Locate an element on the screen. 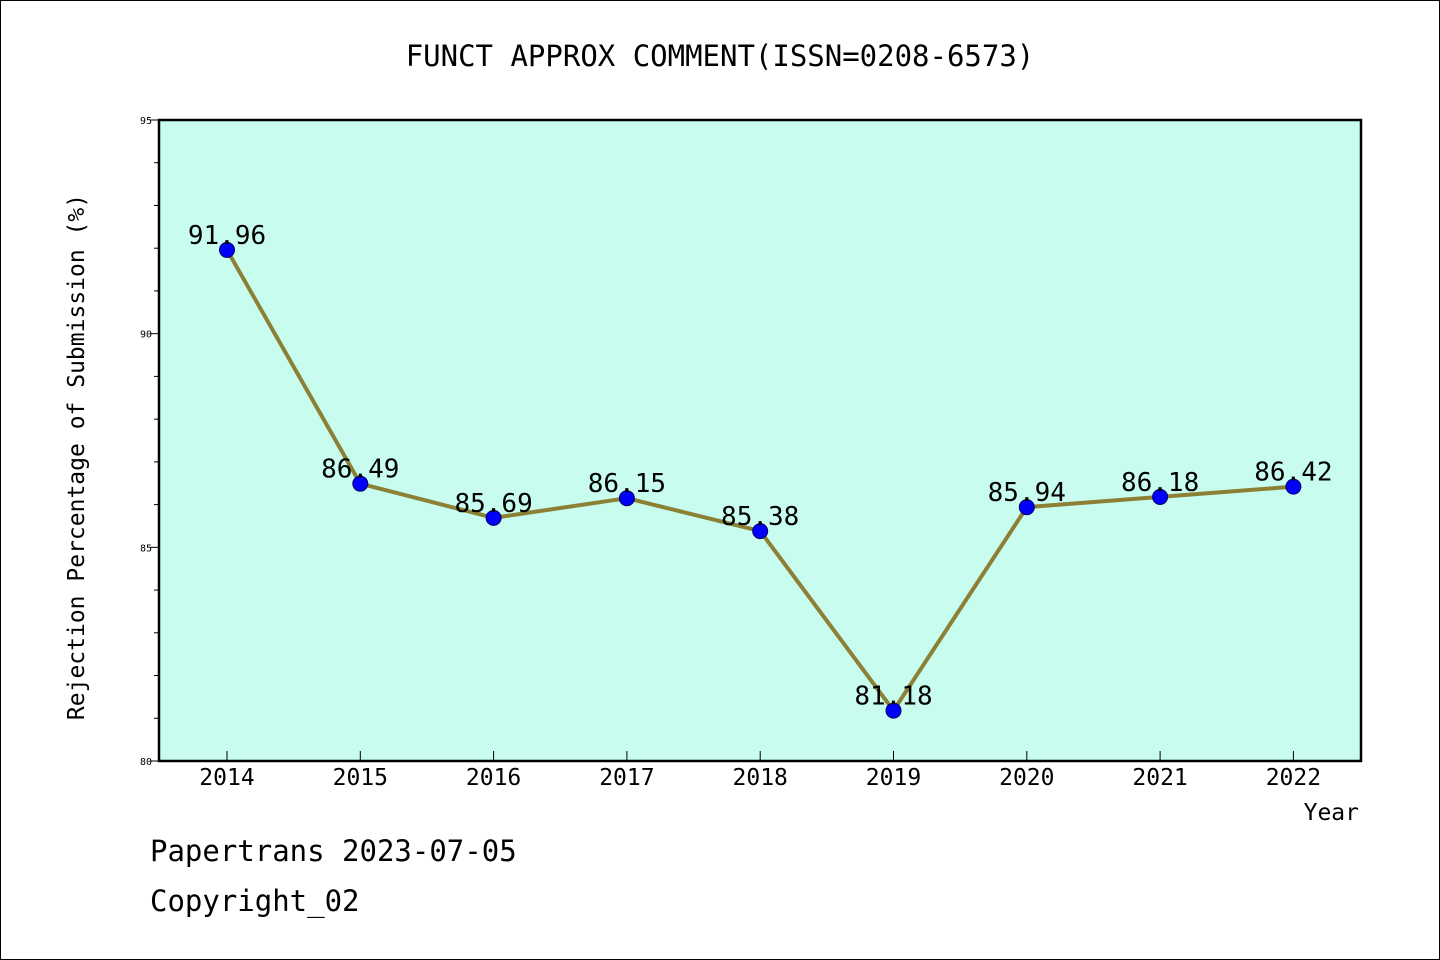 This screenshot has width=1440, height=960. y-tick-label: 95 is located at coordinates (146, 121).